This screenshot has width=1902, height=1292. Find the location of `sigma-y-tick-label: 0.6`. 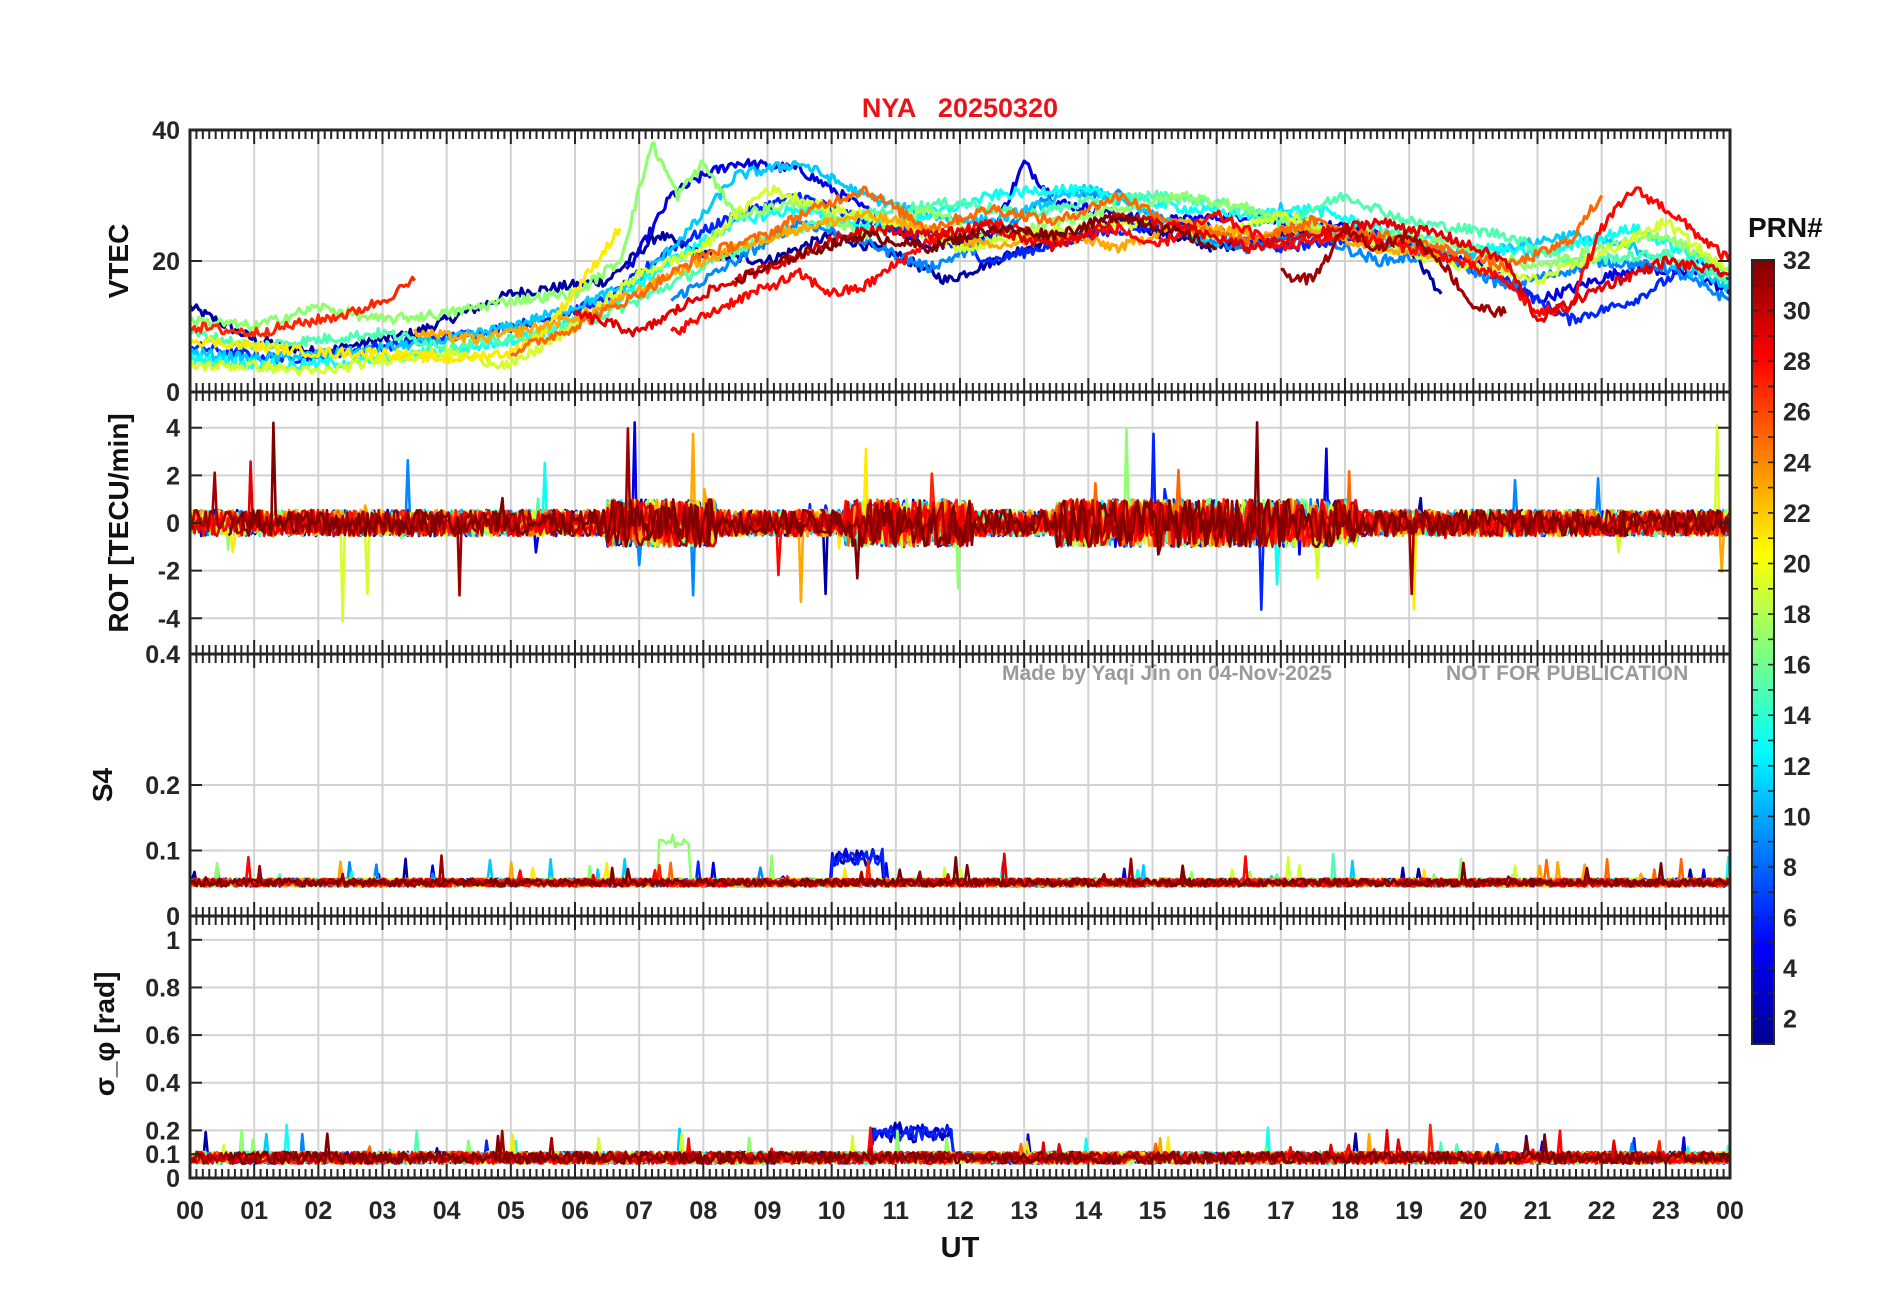

sigma-y-tick-label: 0.6 is located at coordinates (162, 1036).